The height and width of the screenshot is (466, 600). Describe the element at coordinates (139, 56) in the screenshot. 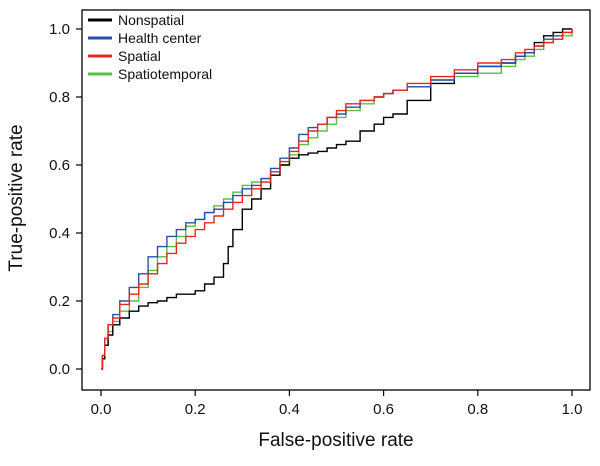

I see `legend-label: Spatial` at that location.